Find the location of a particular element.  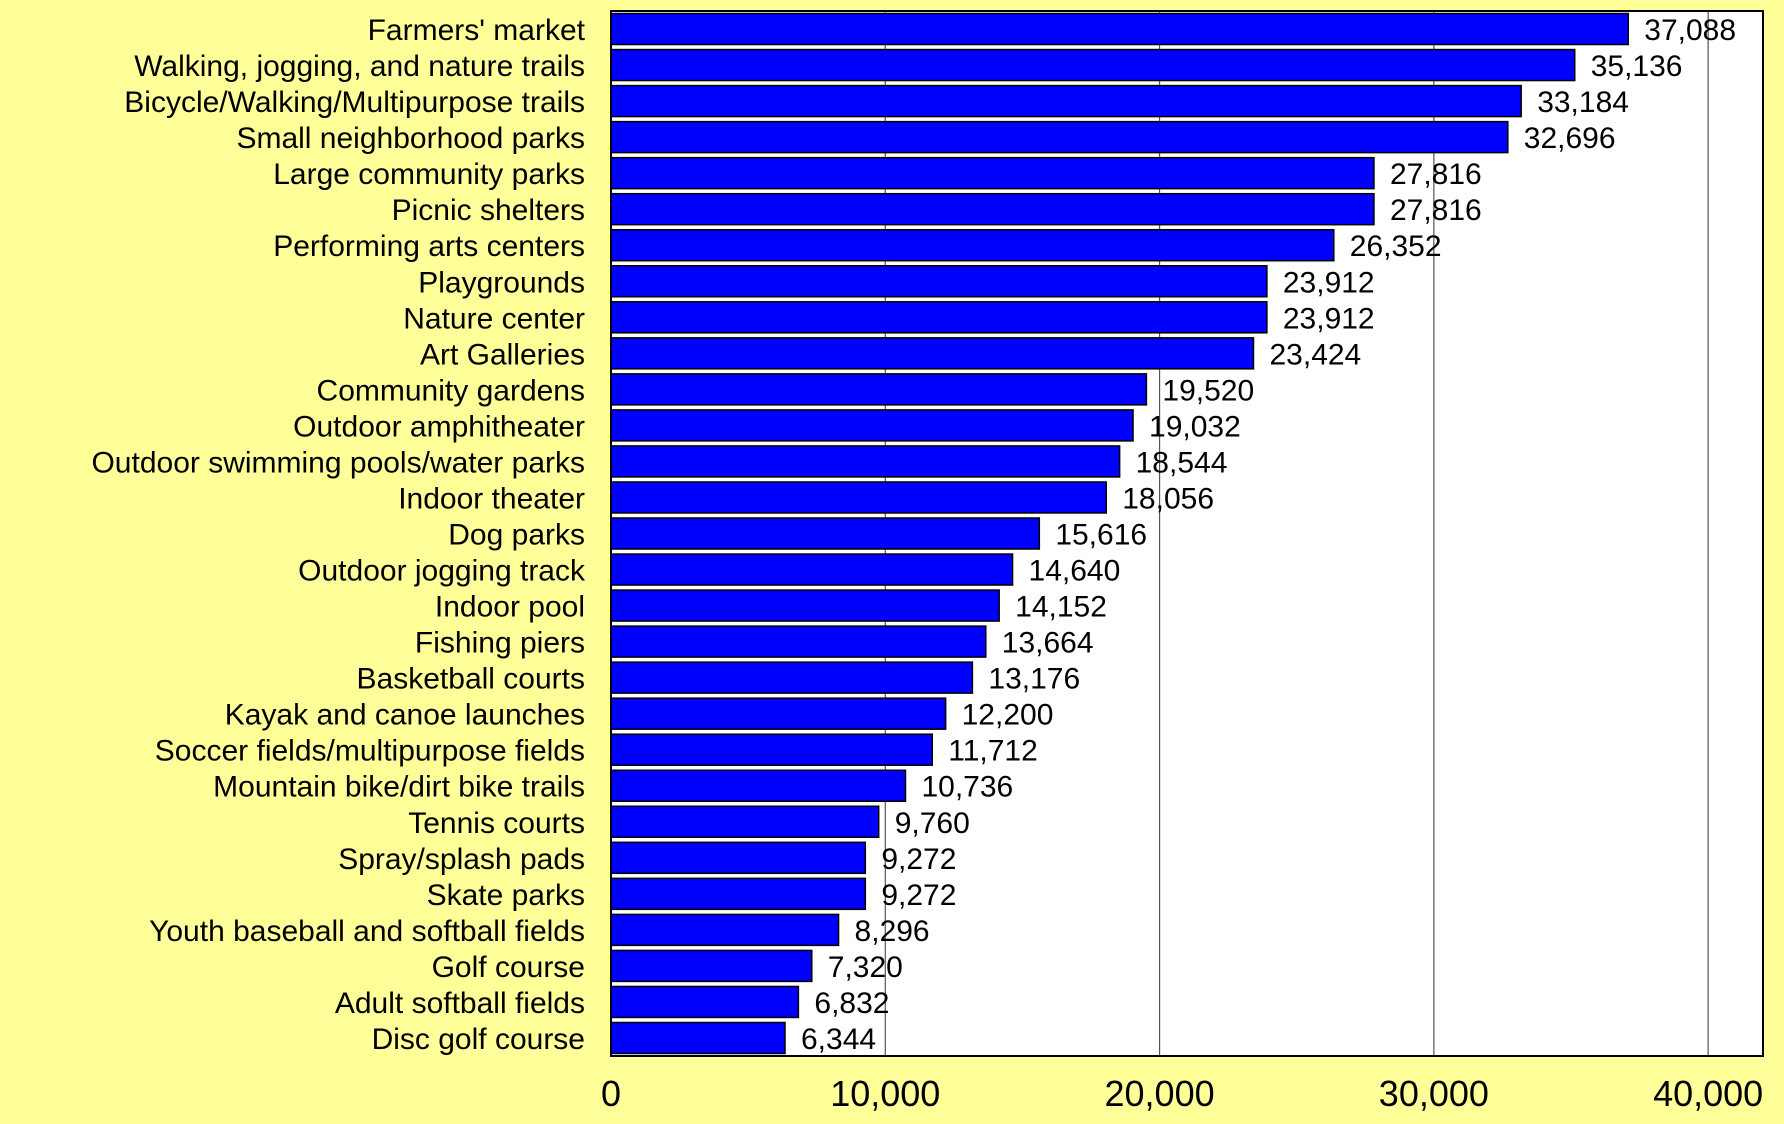

value-label: 23,424 is located at coordinates (1315, 354).